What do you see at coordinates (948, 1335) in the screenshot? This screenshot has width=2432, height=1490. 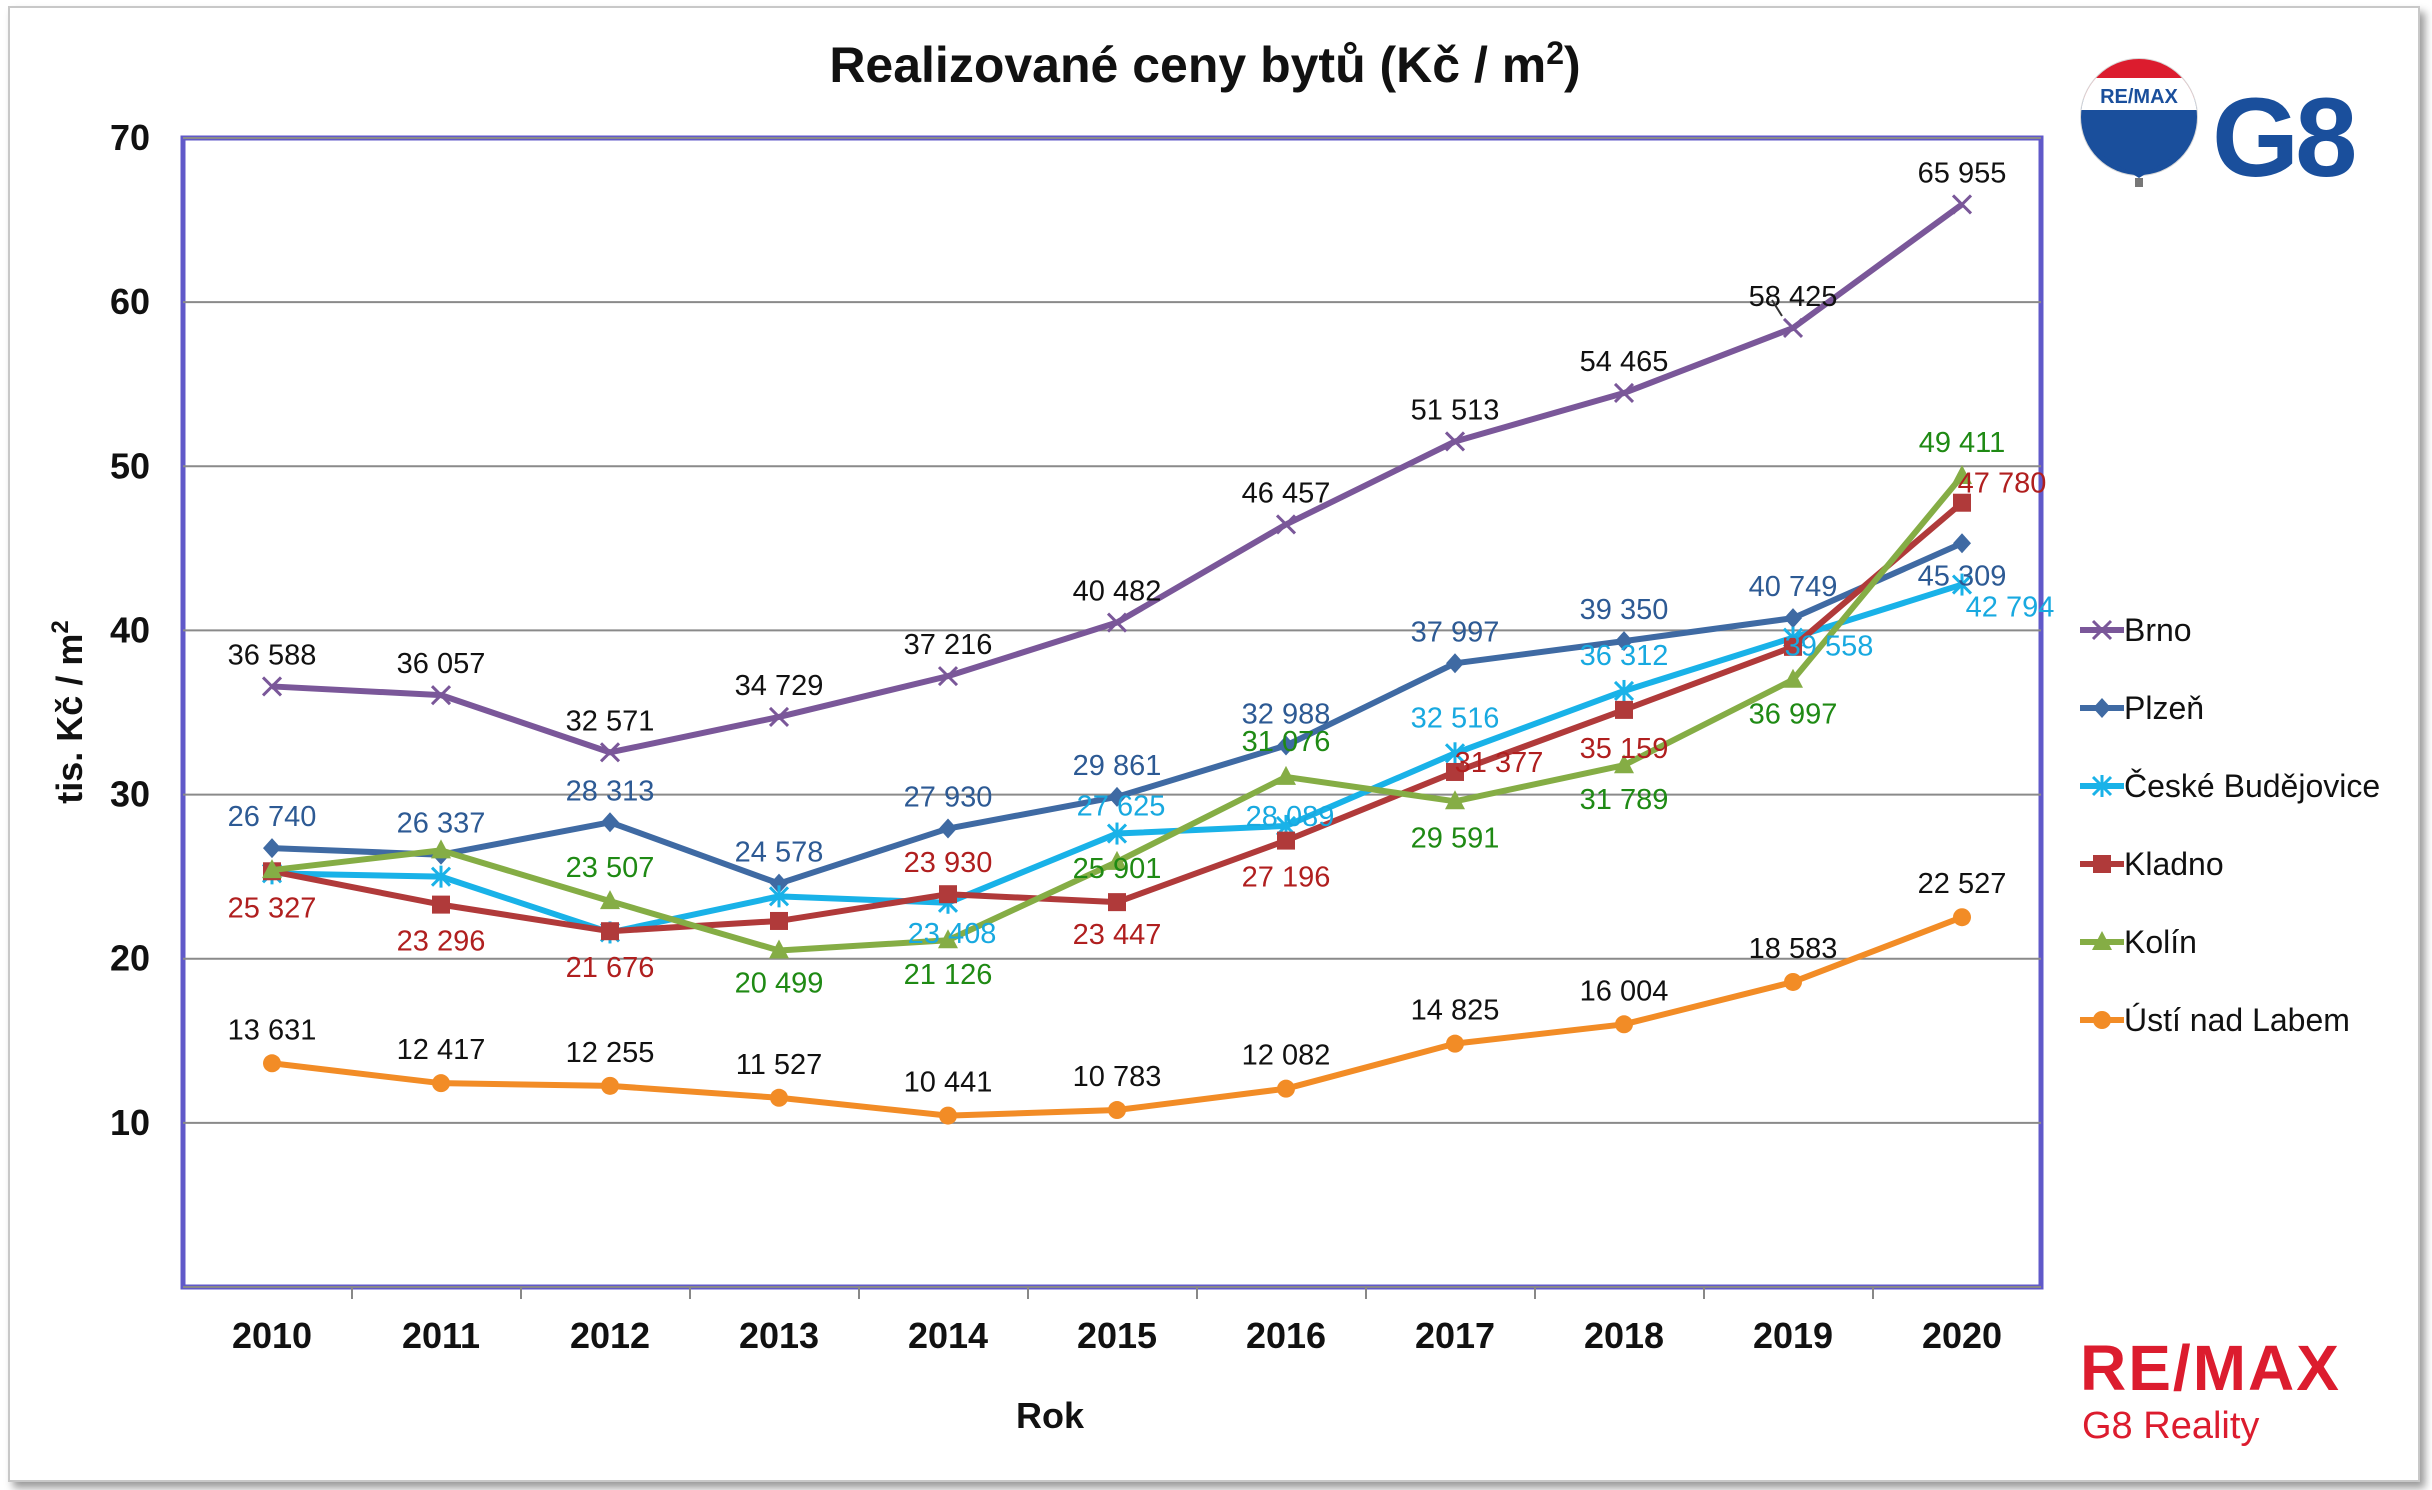 I see `x-tick-label: 2014` at bounding box center [948, 1335].